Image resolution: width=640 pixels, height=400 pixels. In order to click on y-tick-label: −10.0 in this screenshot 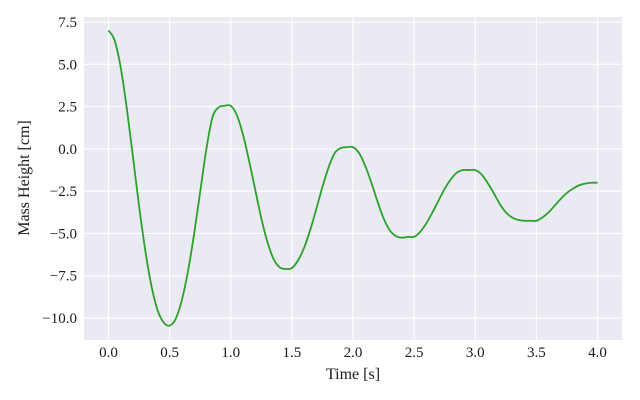, I will do `click(59, 319)`.